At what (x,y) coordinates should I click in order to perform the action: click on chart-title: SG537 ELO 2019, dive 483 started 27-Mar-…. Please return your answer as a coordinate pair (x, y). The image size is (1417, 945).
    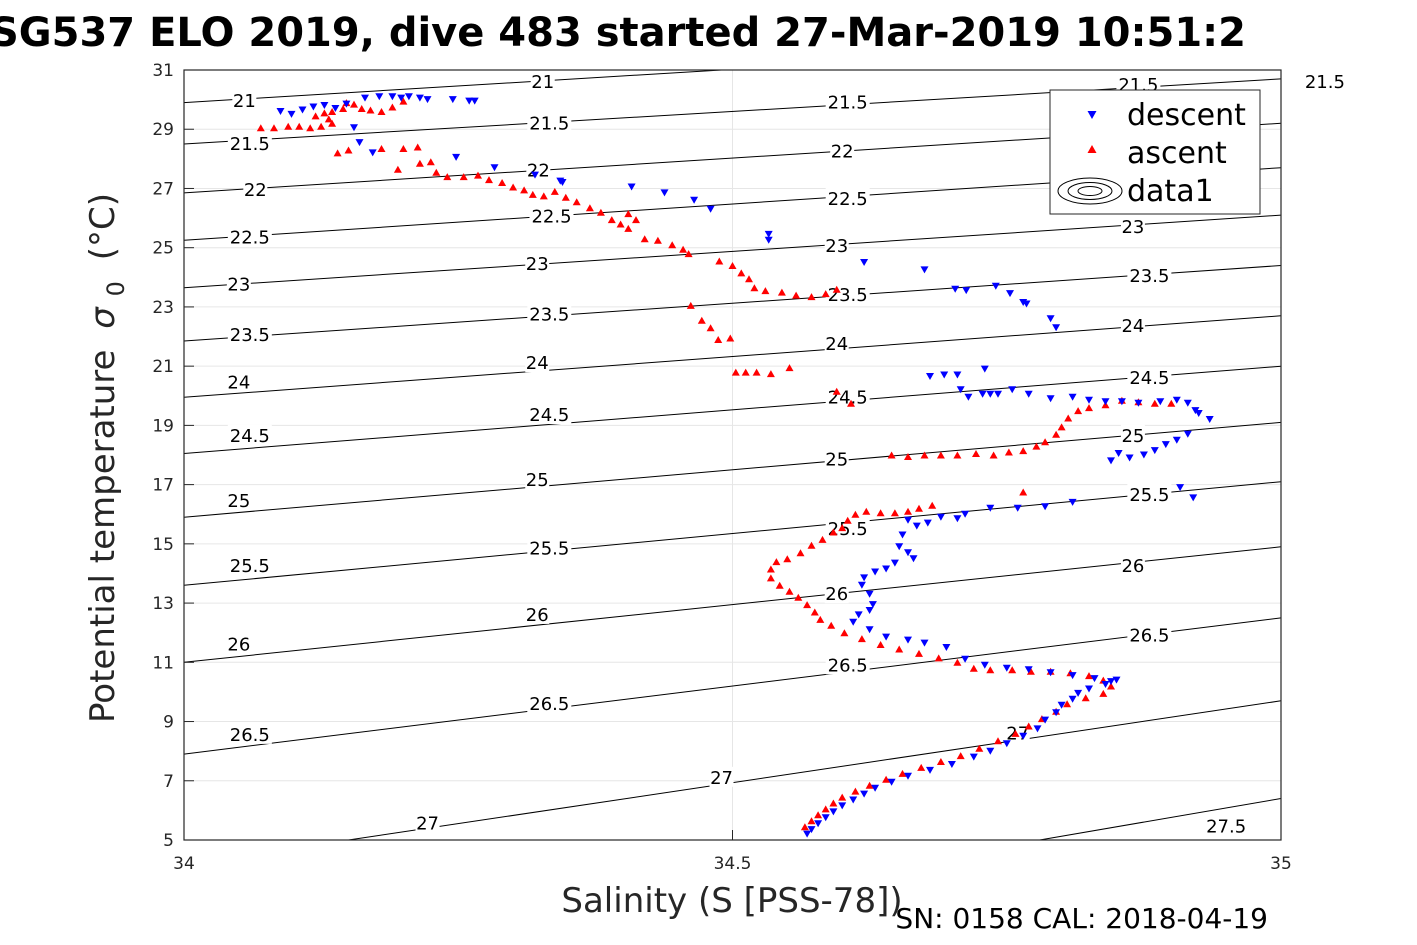
    Looking at the image, I should click on (623, 33).